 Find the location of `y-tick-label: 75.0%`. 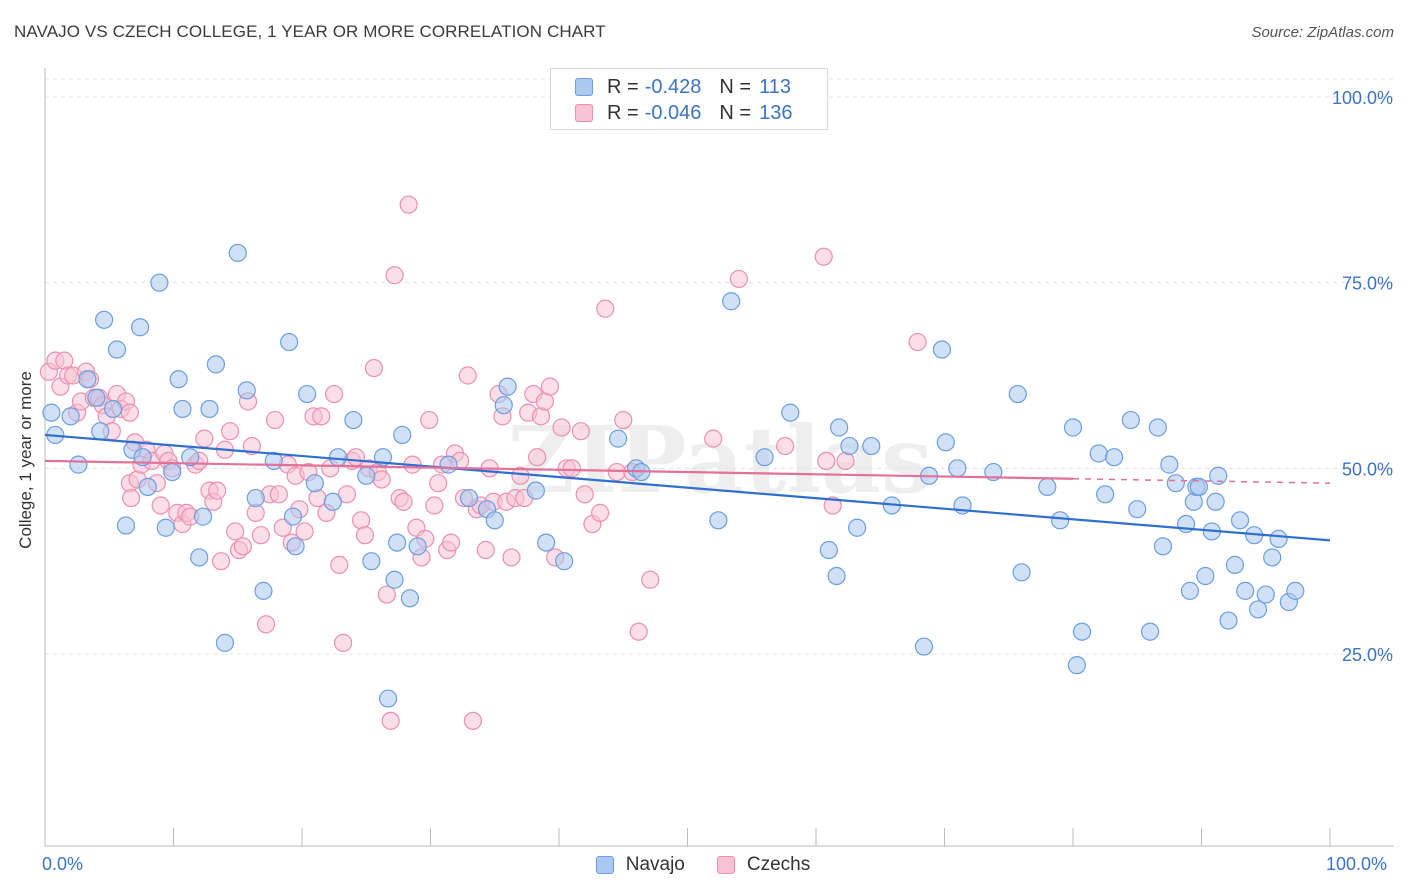

y-tick-label: 75.0% is located at coordinates (1367, 284).